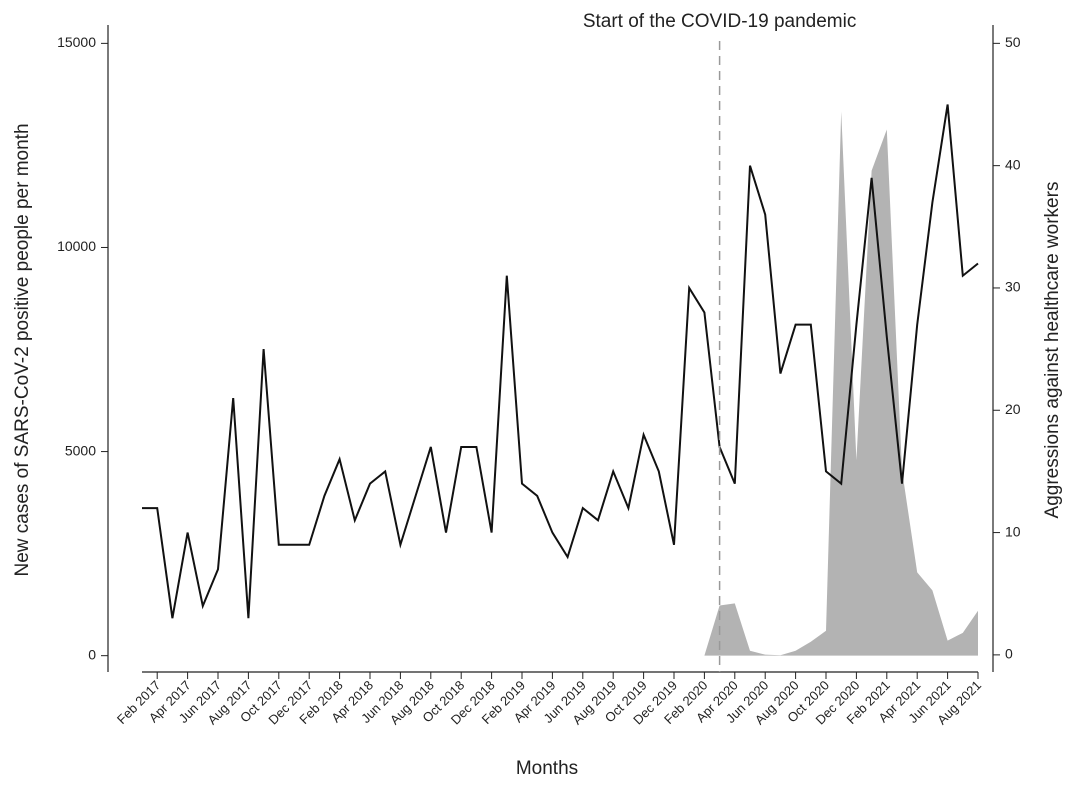 This screenshot has height=785, width=1067. What do you see at coordinates (80, 450) in the screenshot?
I see `y-tick-label: 5000` at bounding box center [80, 450].